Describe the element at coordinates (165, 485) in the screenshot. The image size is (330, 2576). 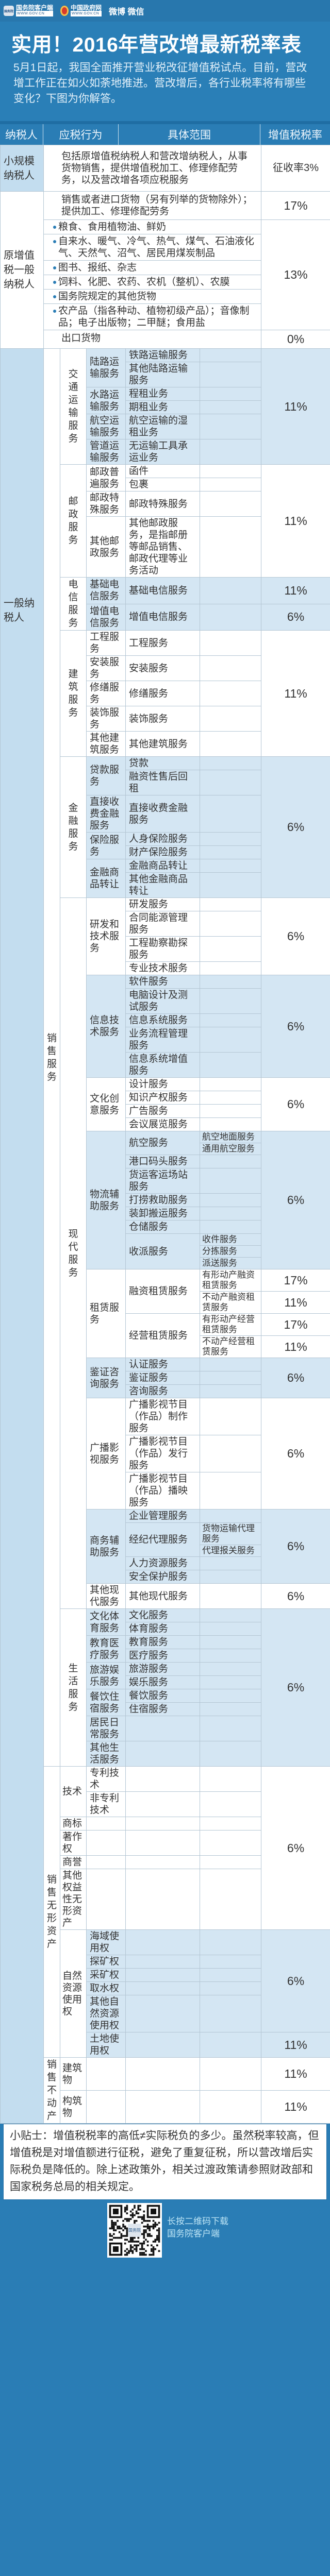
I see `table-row: 包裹` at that location.